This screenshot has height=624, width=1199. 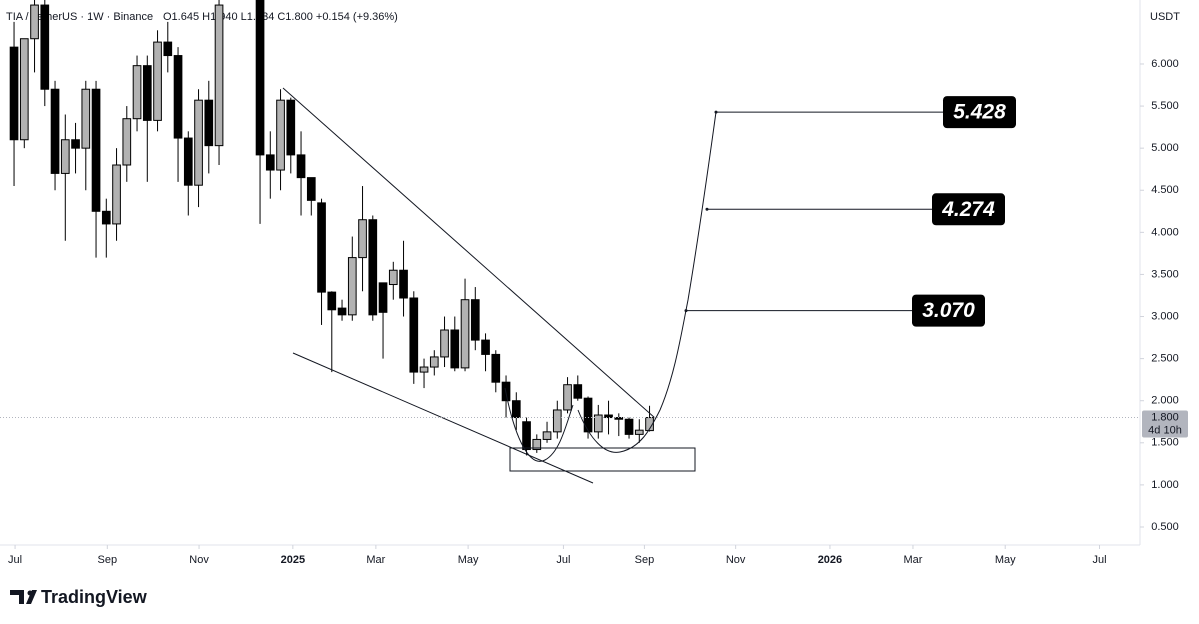 I want to click on countdown-label: 4d 10h, so click(x=1165, y=430).